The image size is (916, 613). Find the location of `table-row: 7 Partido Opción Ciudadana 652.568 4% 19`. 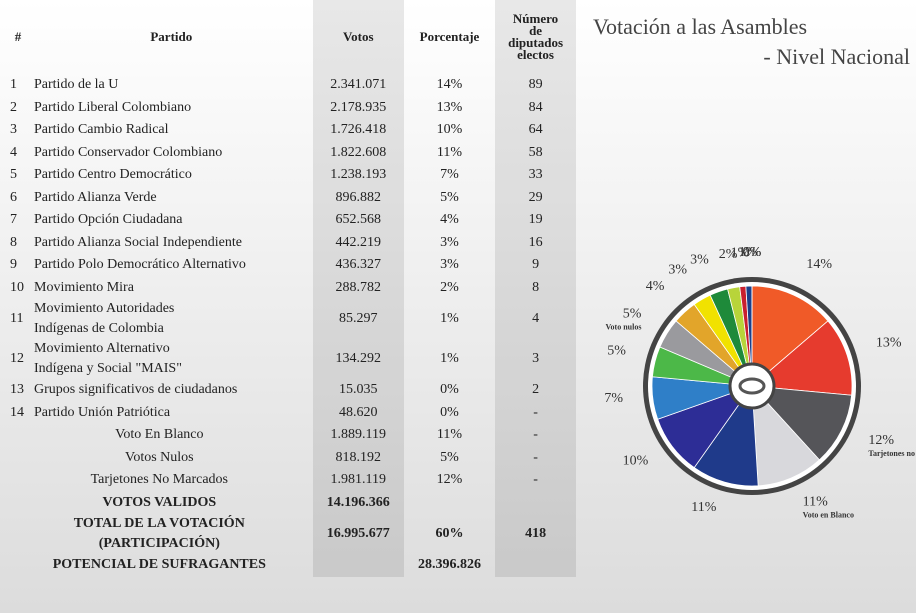

table-row: 7 Partido Opción Ciudadana 652.568 4% 19 is located at coordinates (291, 220).